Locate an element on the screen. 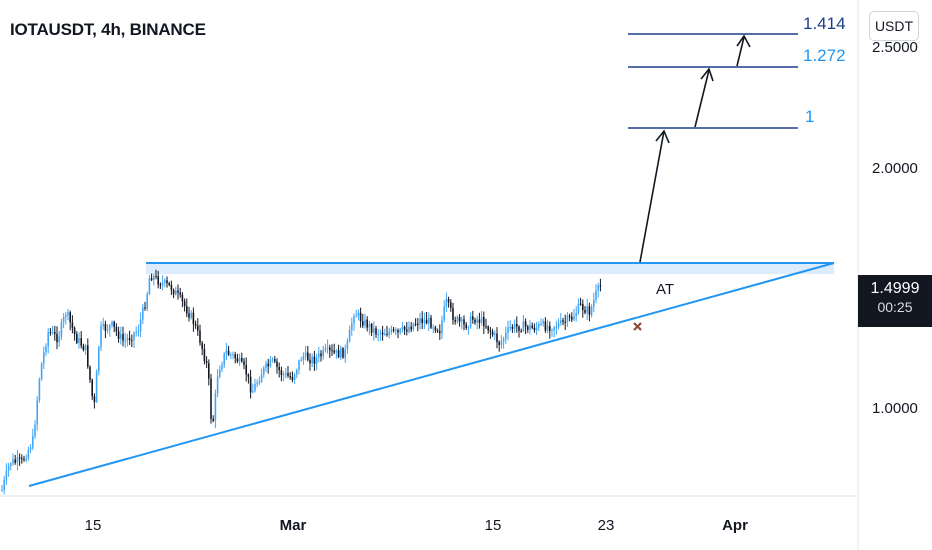 The height and width of the screenshot is (550, 932). x-marker-icon is located at coordinates (637, 326).